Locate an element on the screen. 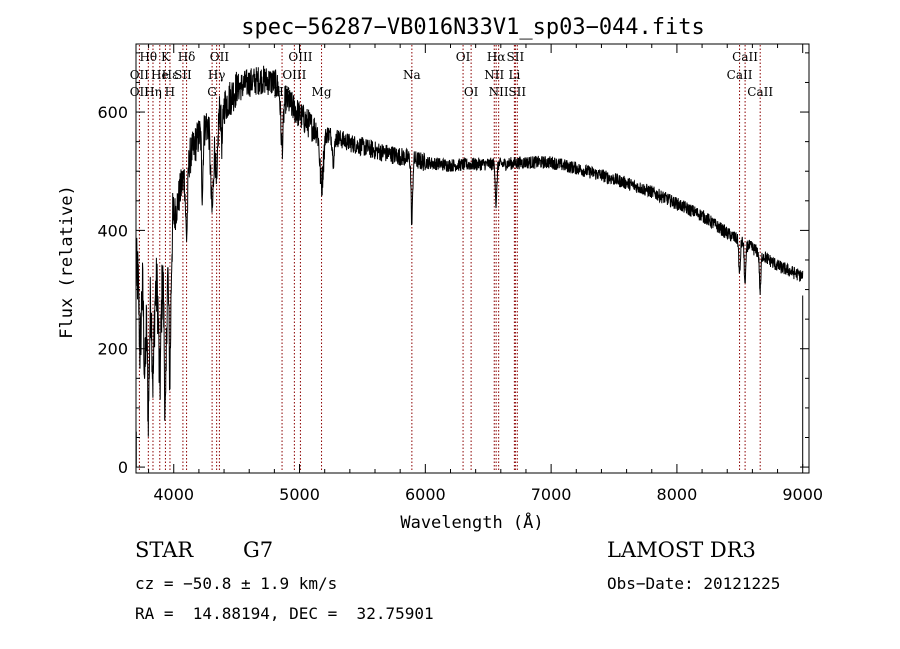  y-tick-label: 400 is located at coordinates (112, 230).